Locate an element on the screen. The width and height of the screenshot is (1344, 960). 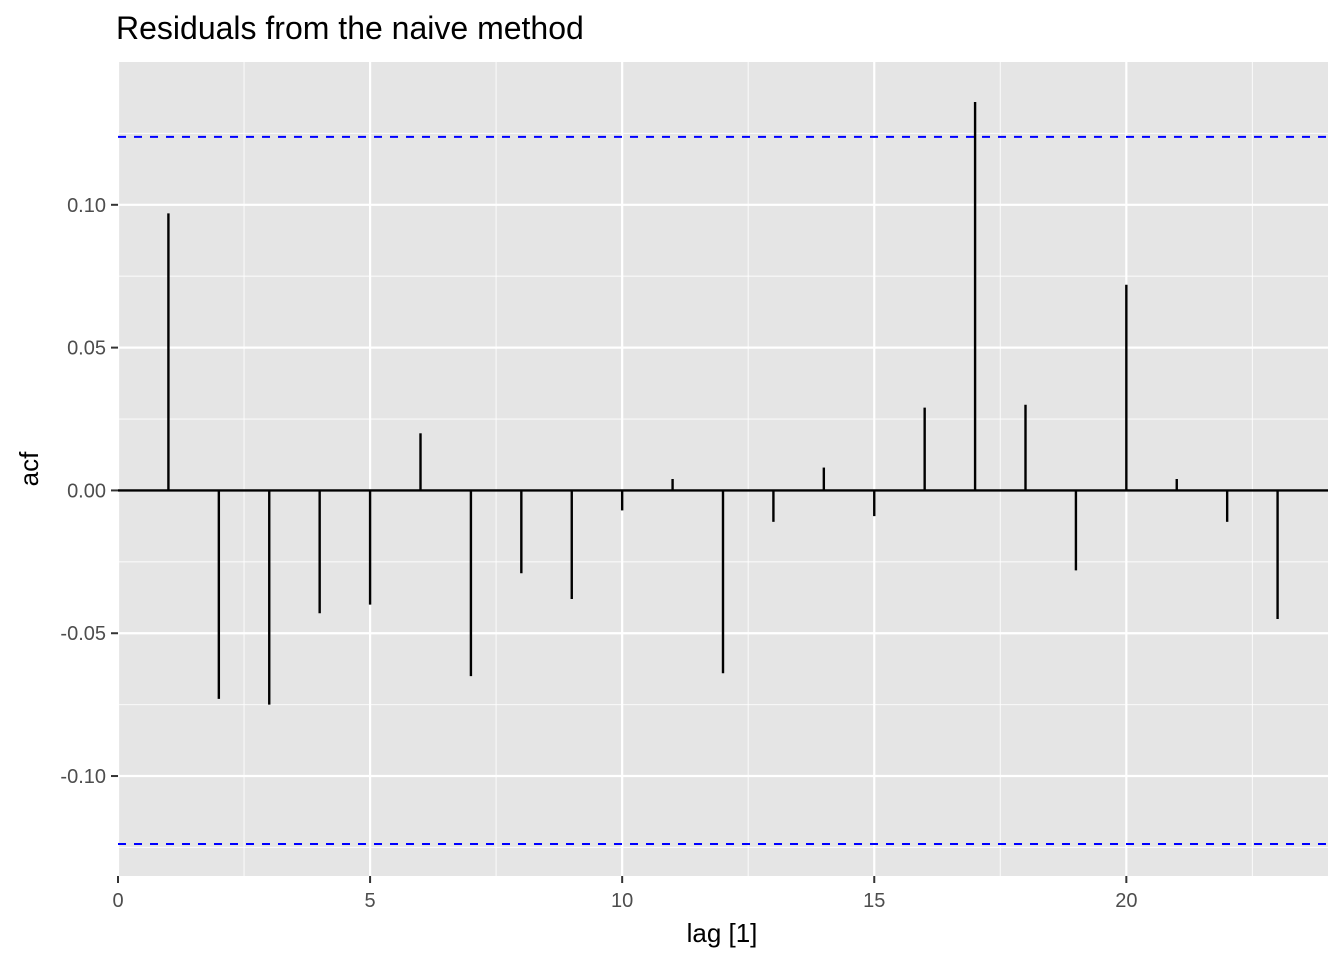
x-tick-label: 10 is located at coordinates (622, 901).